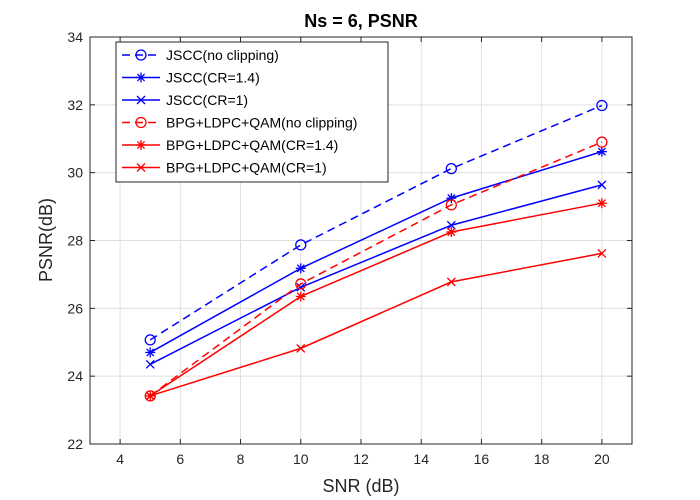 This screenshot has width=700, height=500. Describe the element at coordinates (180, 459) in the screenshot. I see `x-tick-label: 6` at that location.